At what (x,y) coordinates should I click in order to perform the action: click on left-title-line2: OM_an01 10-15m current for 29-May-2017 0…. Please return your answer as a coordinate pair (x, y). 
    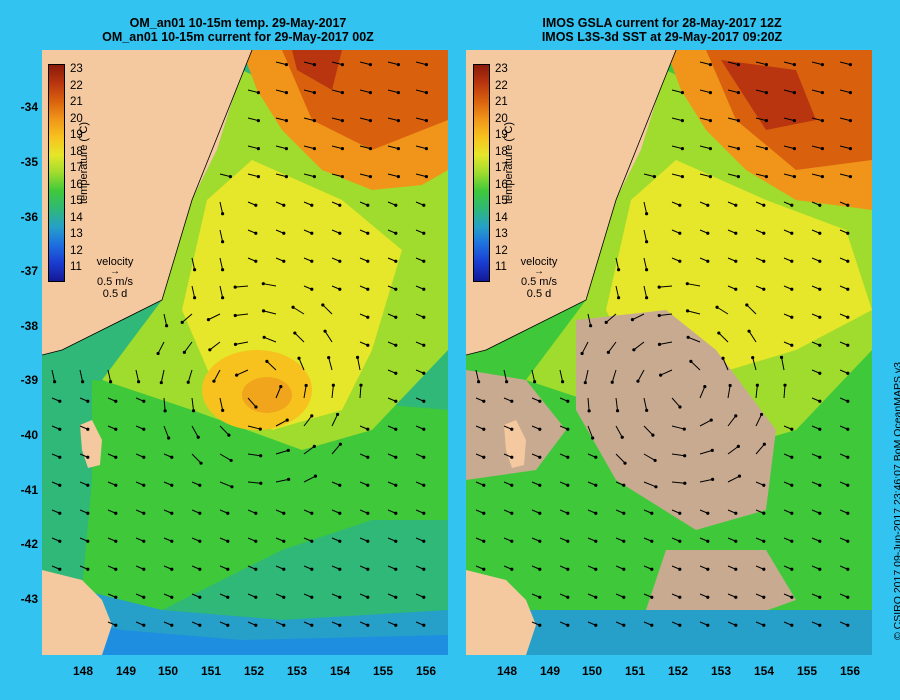
    Looking at the image, I should click on (238, 37).